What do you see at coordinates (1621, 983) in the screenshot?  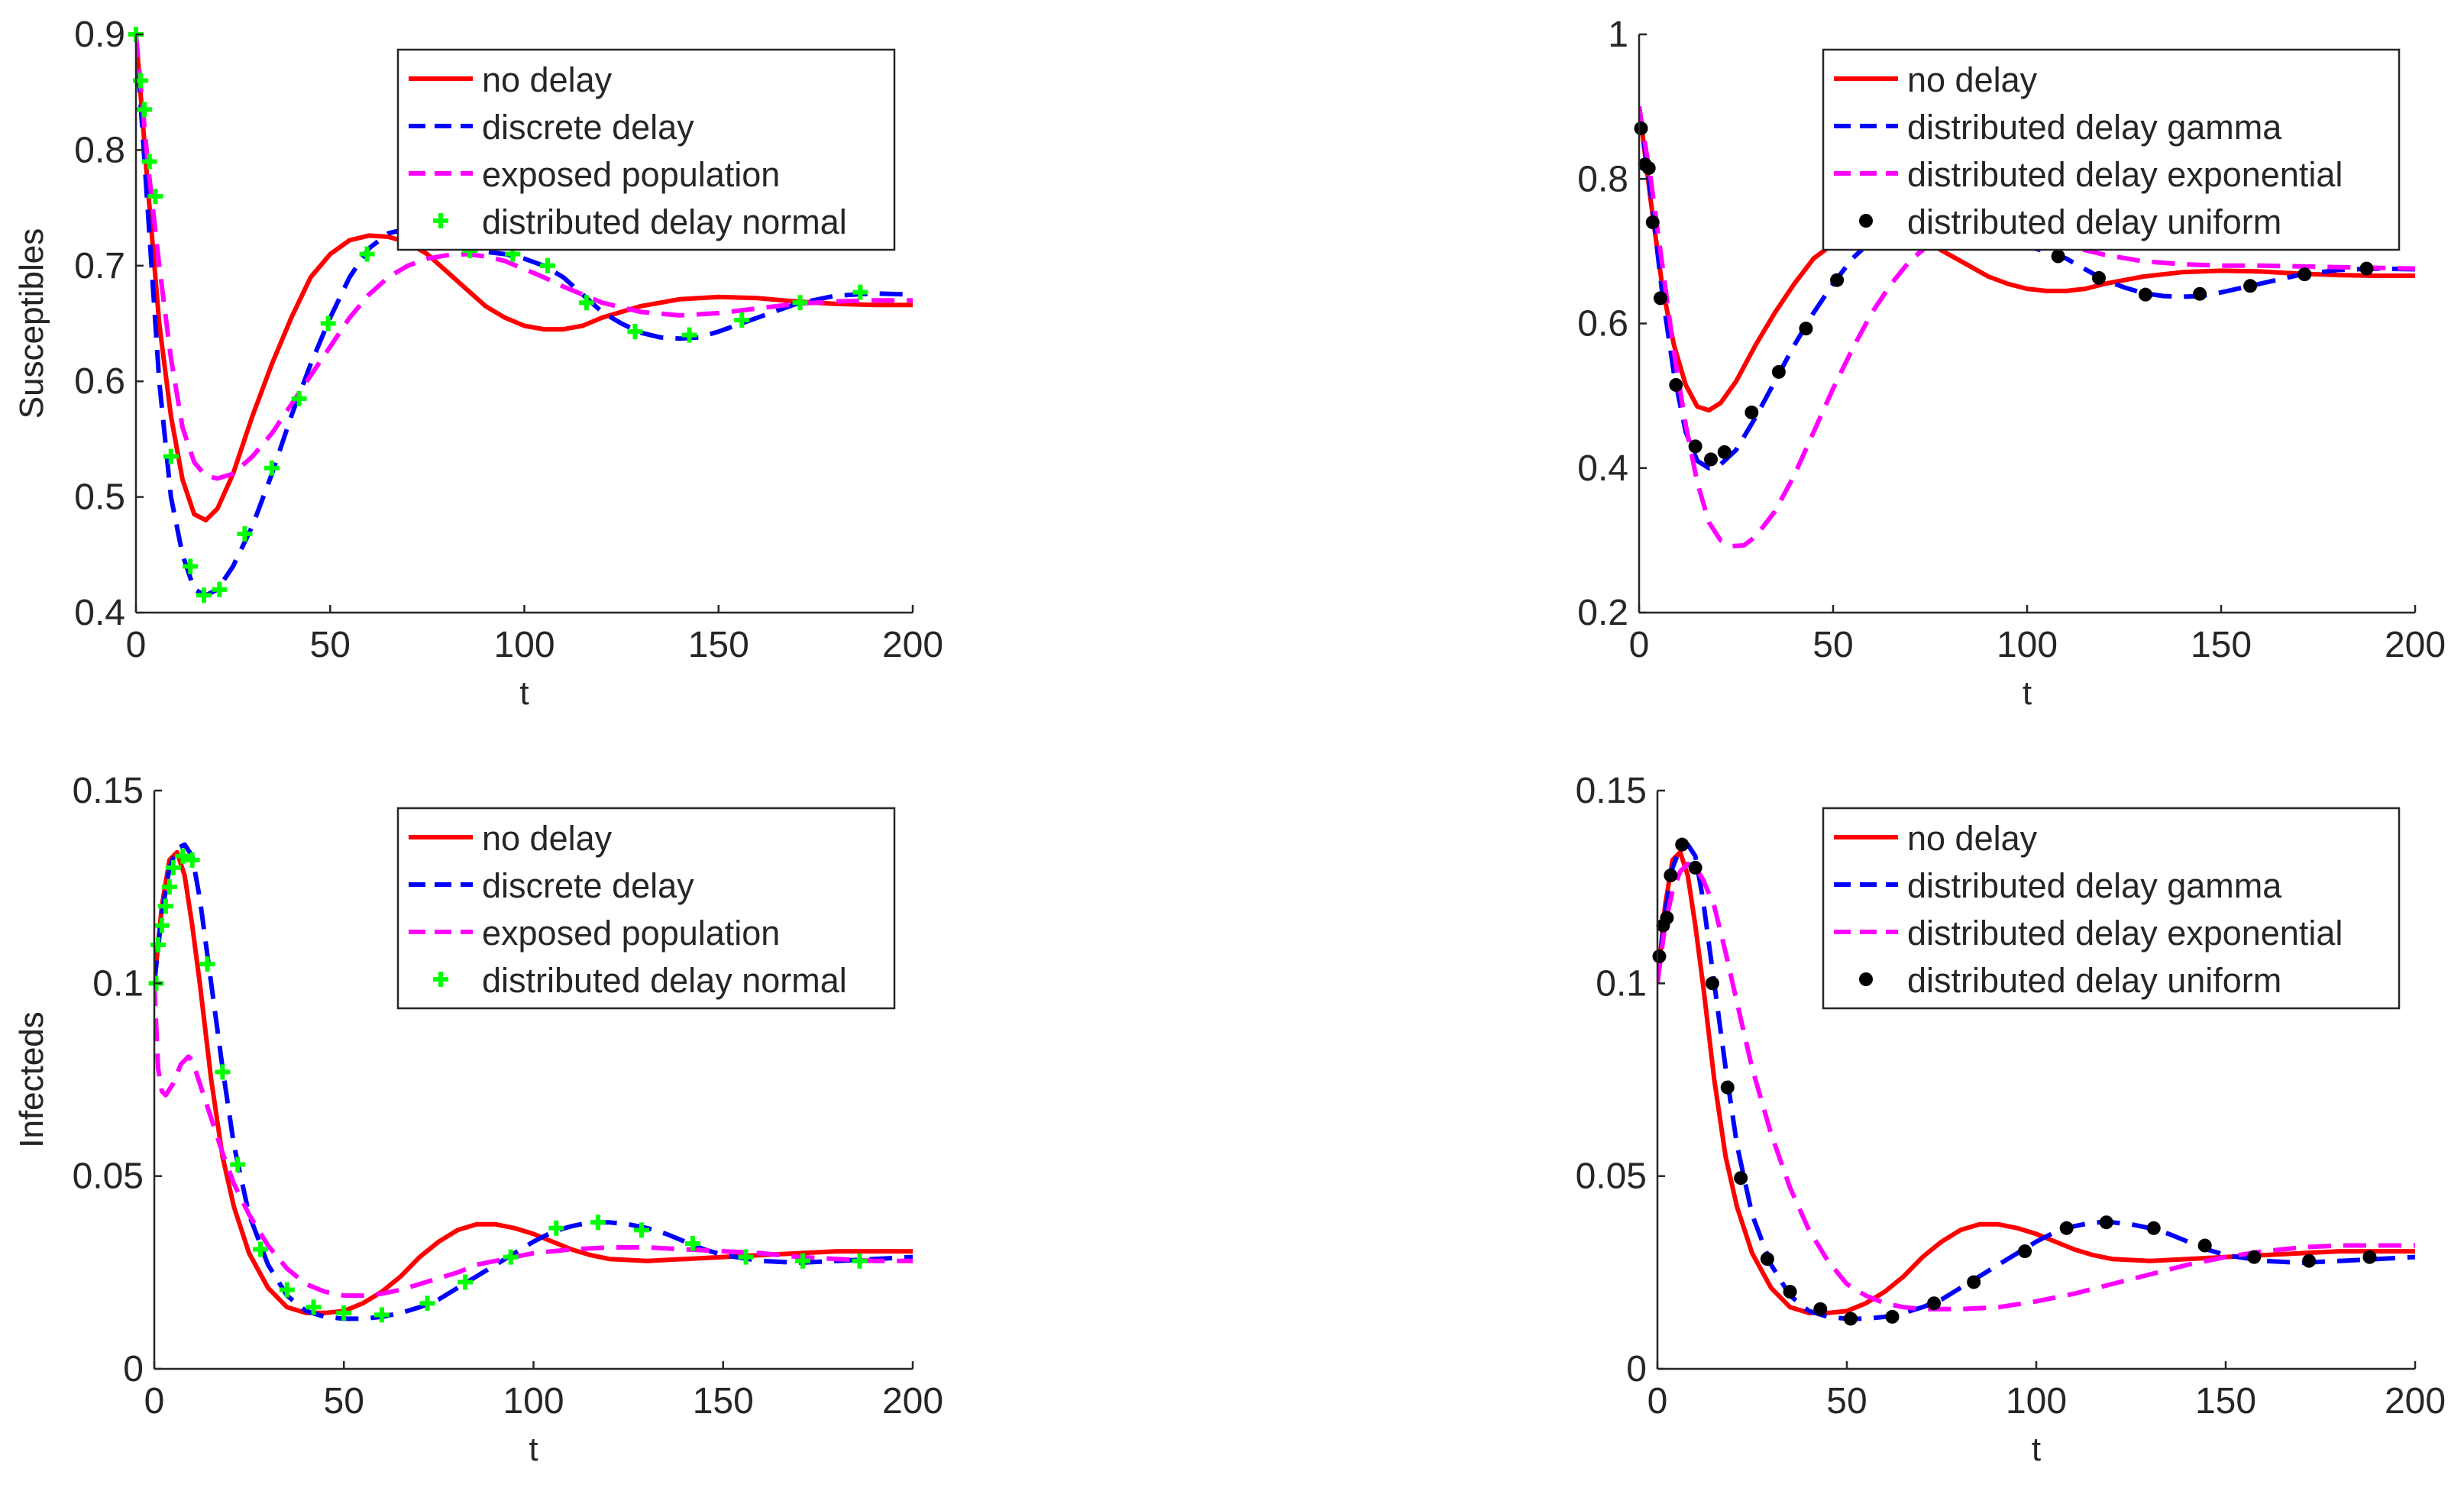 I see `y-tick-label: 0.1` at bounding box center [1621, 983].